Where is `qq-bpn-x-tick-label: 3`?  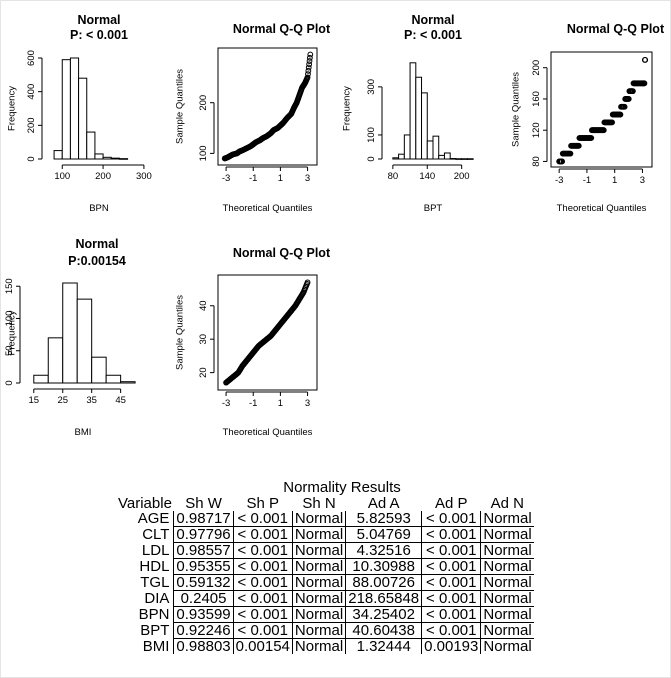 qq-bpn-x-tick-label: 3 is located at coordinates (307, 178).